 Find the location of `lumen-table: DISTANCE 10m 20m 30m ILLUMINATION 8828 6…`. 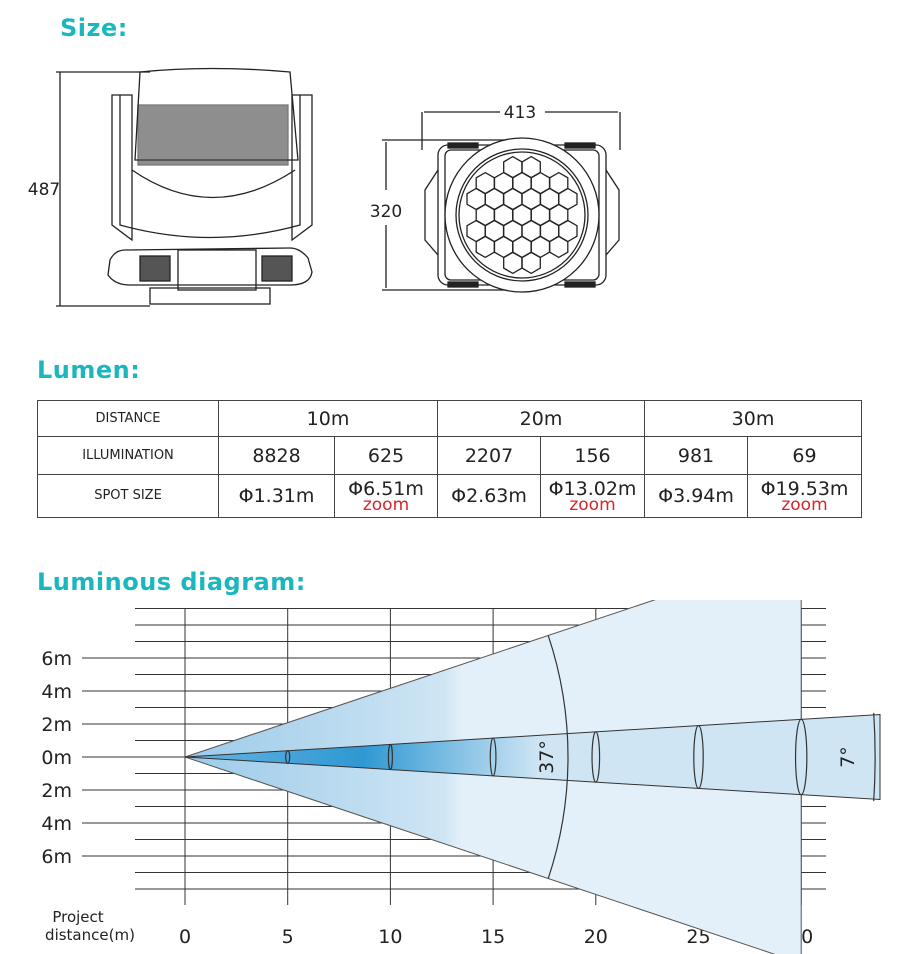

lumen-table: DISTANCE 10m 20m 30m ILLUMINATION 8828 6… is located at coordinates (449, 459).